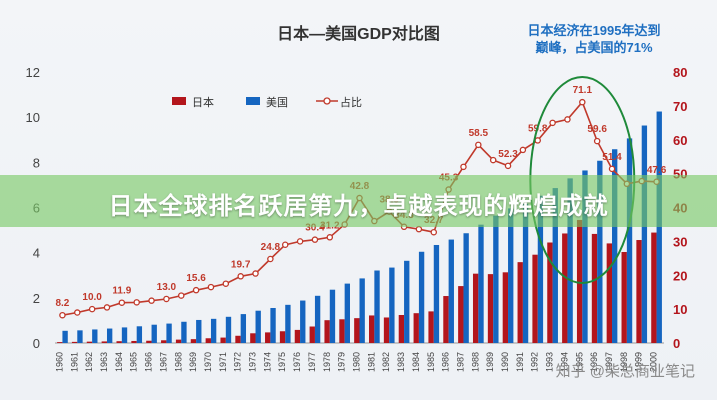  What do you see at coordinates (357, 362) in the screenshot?
I see `x-tick-label: 1980` at bounding box center [357, 362].